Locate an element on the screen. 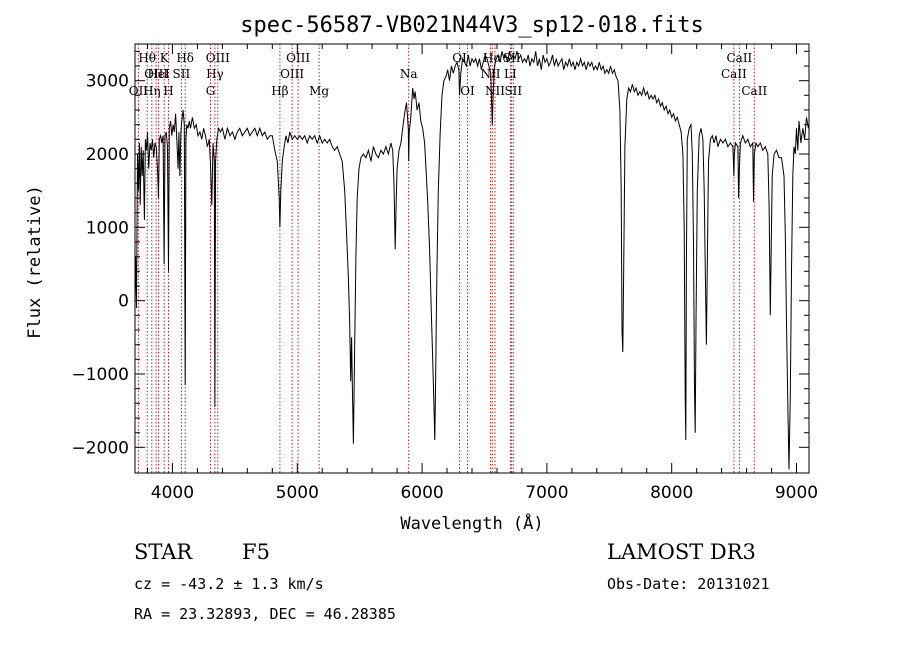 Image resolution: width=900 pixels, height=649 pixels. emission-line-label: Hβ is located at coordinates (279, 91).